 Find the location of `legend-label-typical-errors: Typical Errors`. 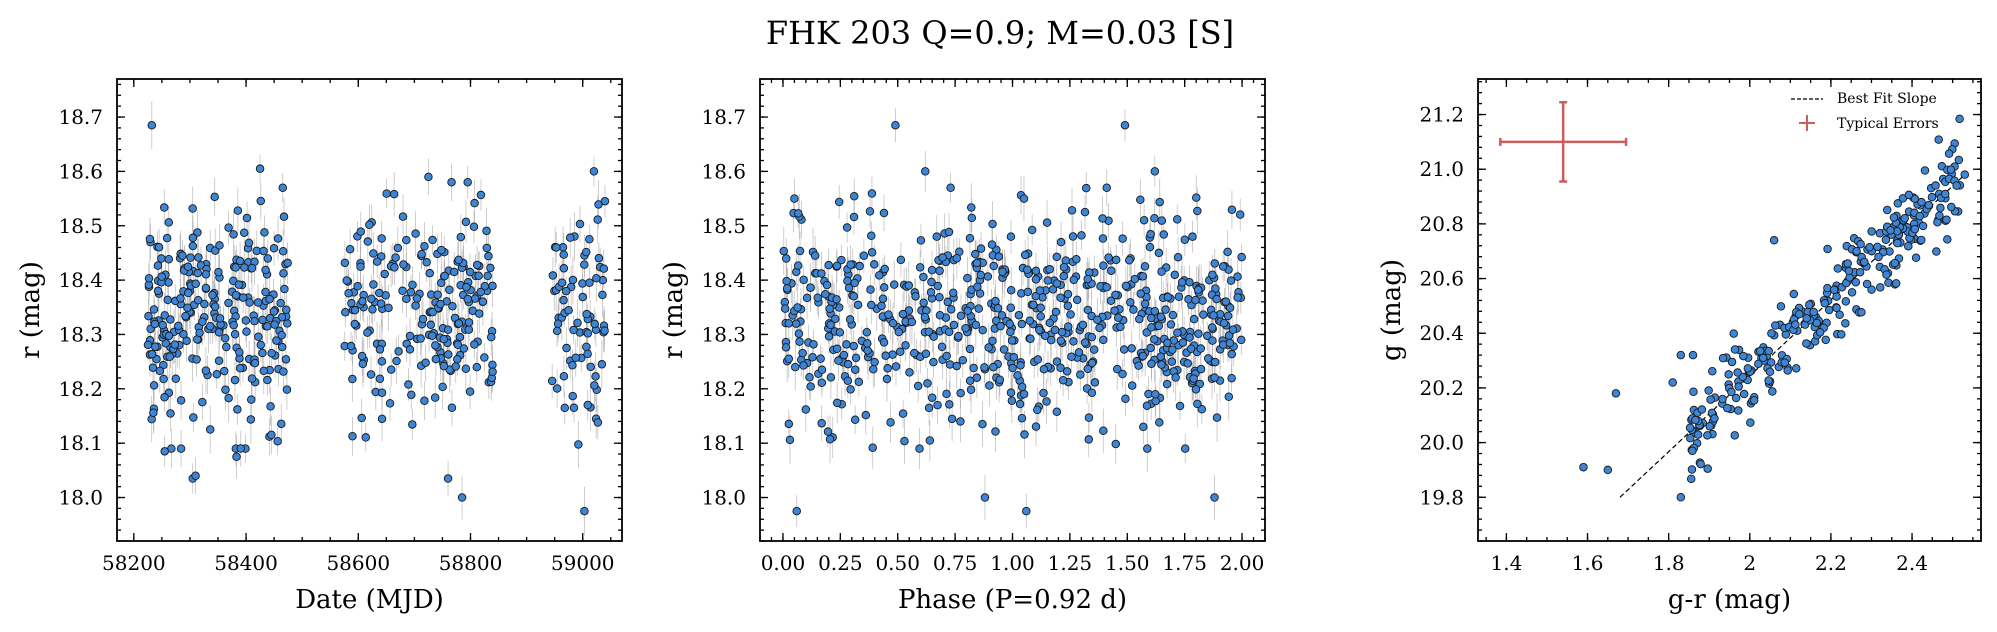

legend-label-typical-errors: Typical Errors is located at coordinates (1888, 124).